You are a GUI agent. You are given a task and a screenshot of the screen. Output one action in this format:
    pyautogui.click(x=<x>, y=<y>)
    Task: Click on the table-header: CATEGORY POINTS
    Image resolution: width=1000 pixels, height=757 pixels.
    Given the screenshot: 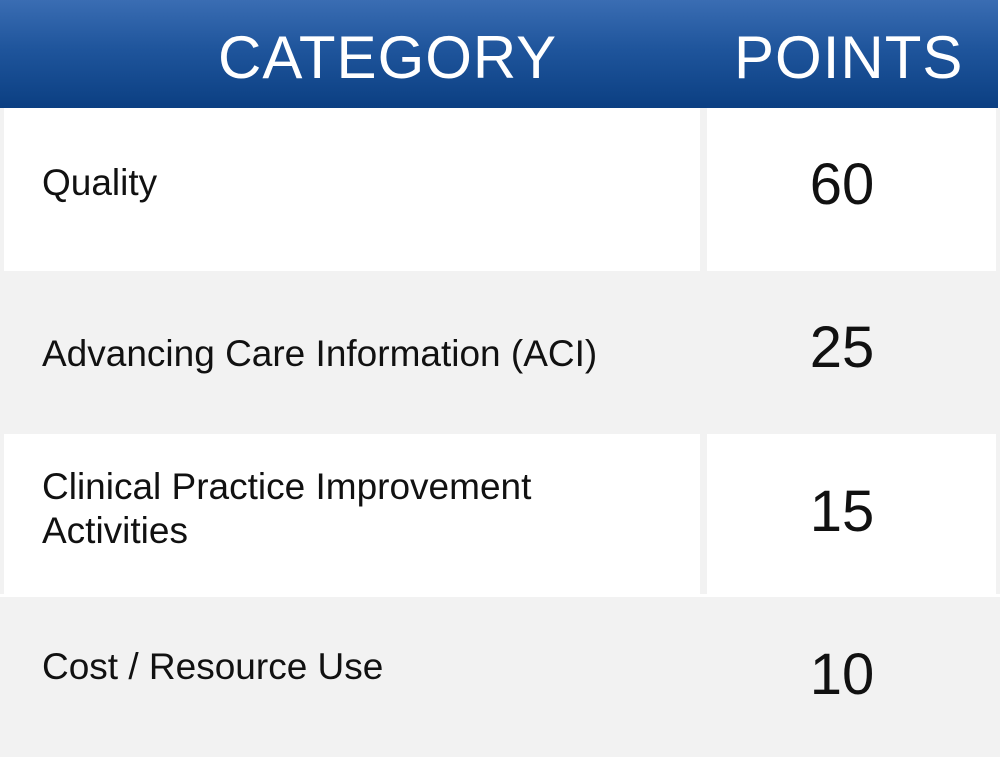 What is the action you would take?
    pyautogui.click(x=499, y=54)
    